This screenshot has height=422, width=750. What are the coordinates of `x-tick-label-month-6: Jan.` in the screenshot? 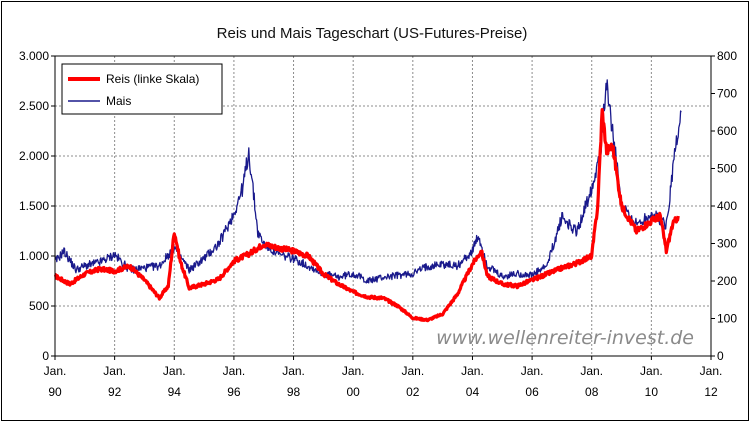 It's located at (412, 371).